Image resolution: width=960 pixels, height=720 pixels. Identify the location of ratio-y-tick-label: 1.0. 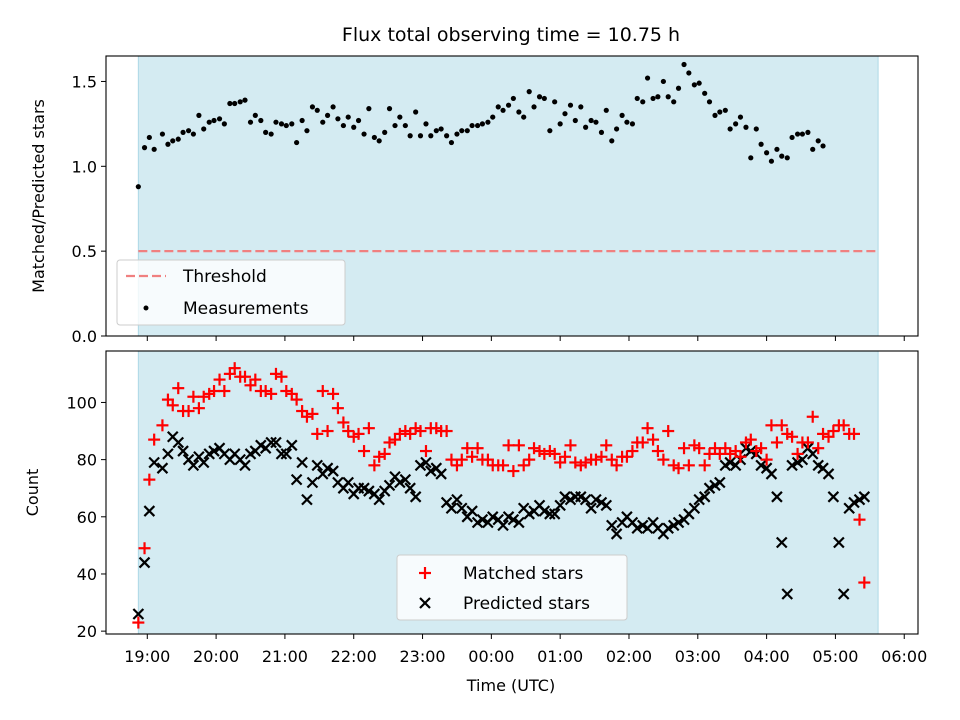
(84, 166).